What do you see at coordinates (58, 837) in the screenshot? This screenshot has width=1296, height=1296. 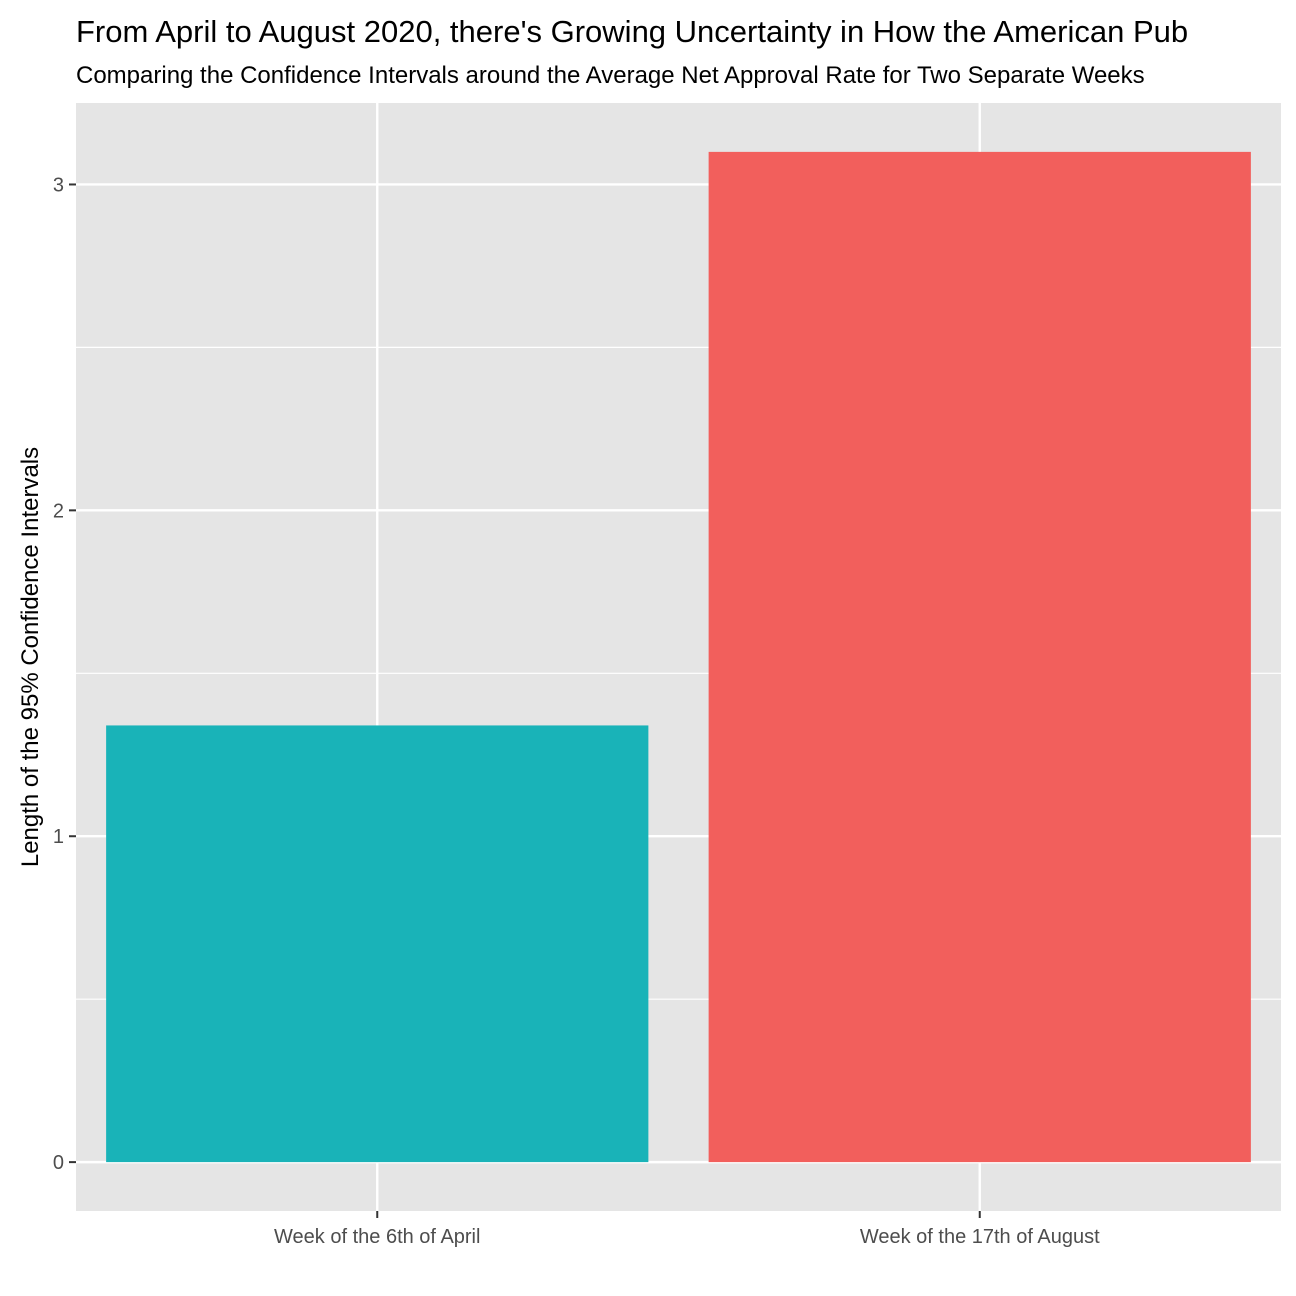 I see `y-tick-label: 1` at bounding box center [58, 837].